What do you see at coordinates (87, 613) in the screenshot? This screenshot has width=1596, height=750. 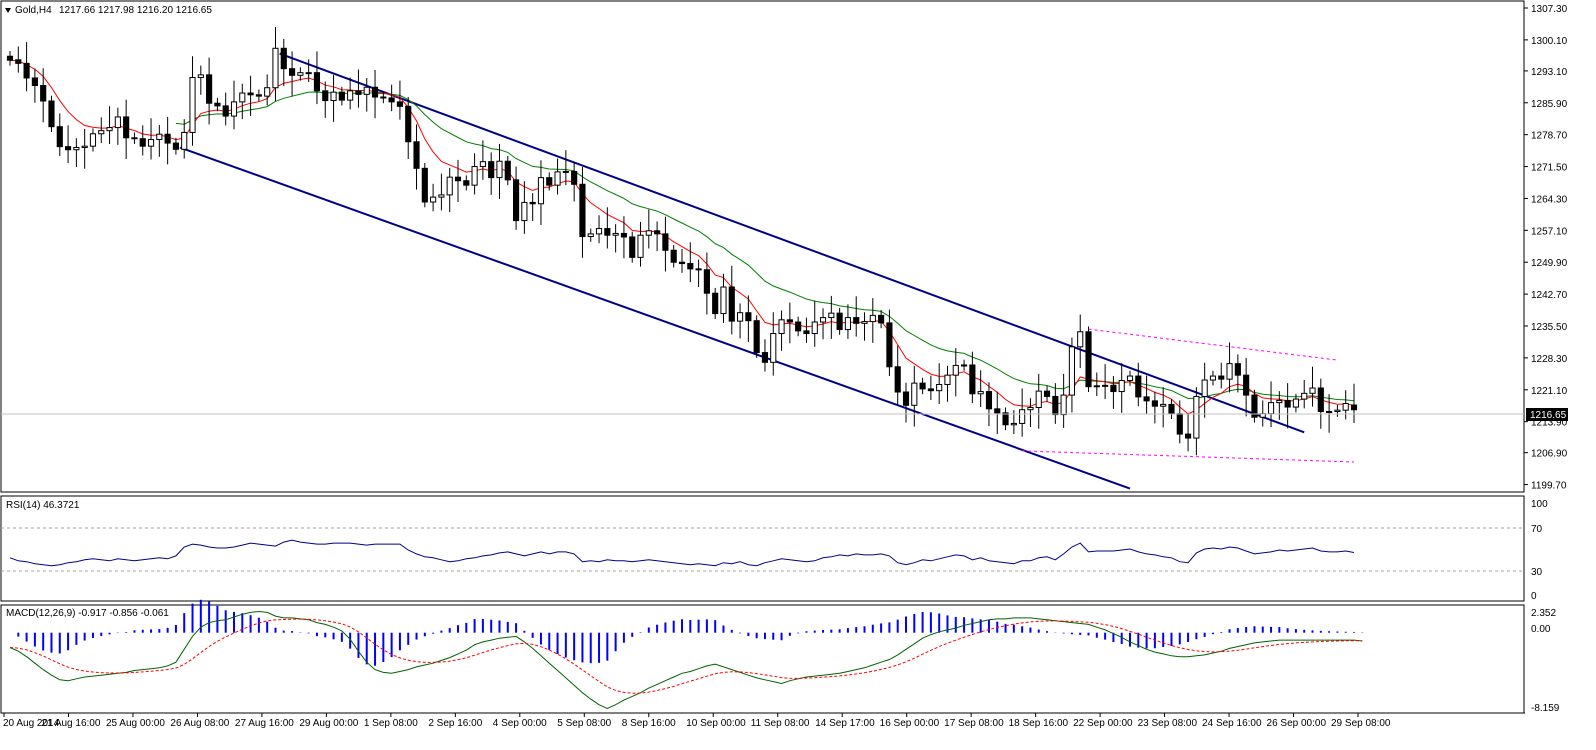 I see `macd-label: MACD(12,26,9) -0.917 -0.856 -0.061` at bounding box center [87, 613].